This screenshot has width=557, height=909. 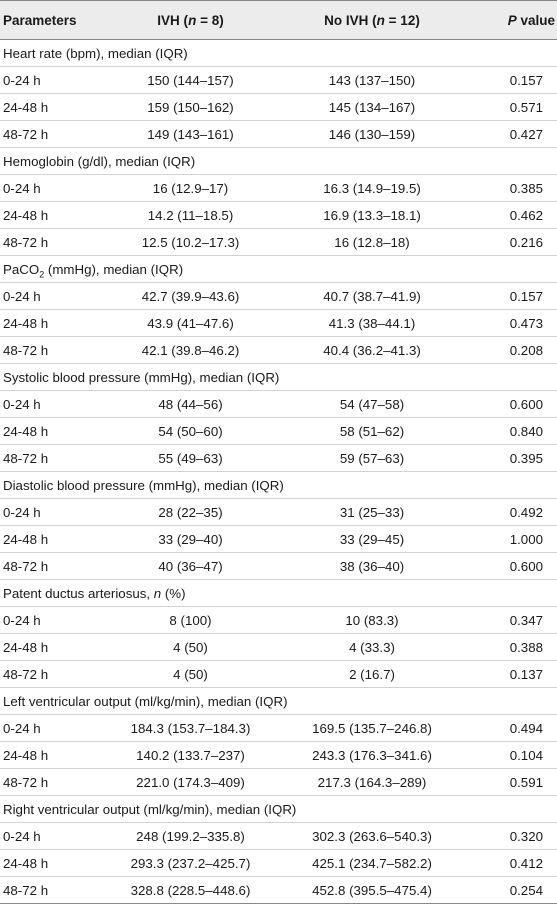 What do you see at coordinates (514, 20) in the screenshot?
I see `header-p-value: P value` at bounding box center [514, 20].